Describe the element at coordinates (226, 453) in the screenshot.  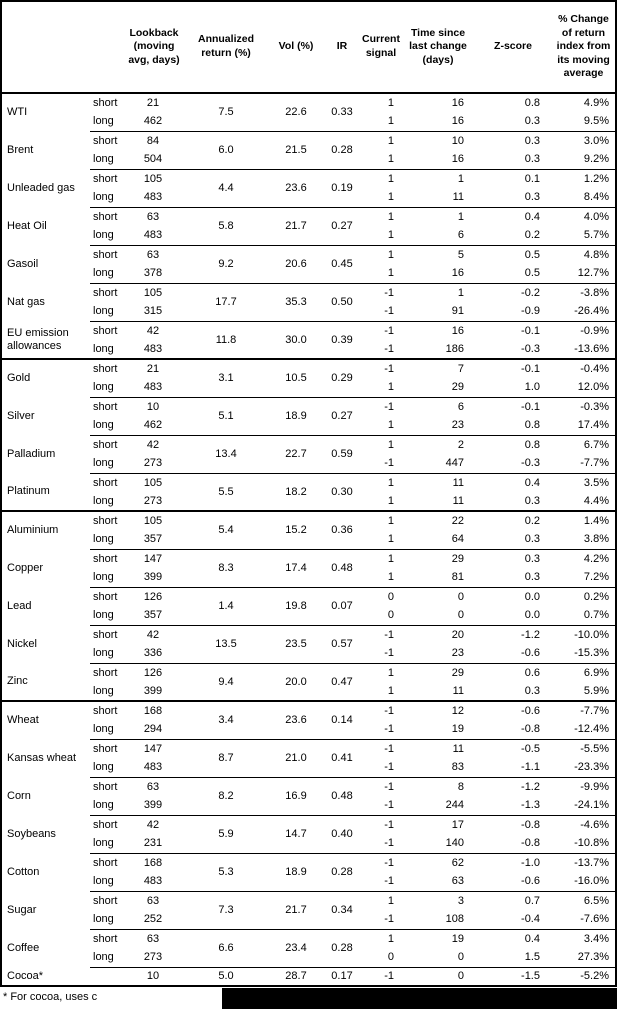
I see `annualized-return-cell: 13.4` at that location.